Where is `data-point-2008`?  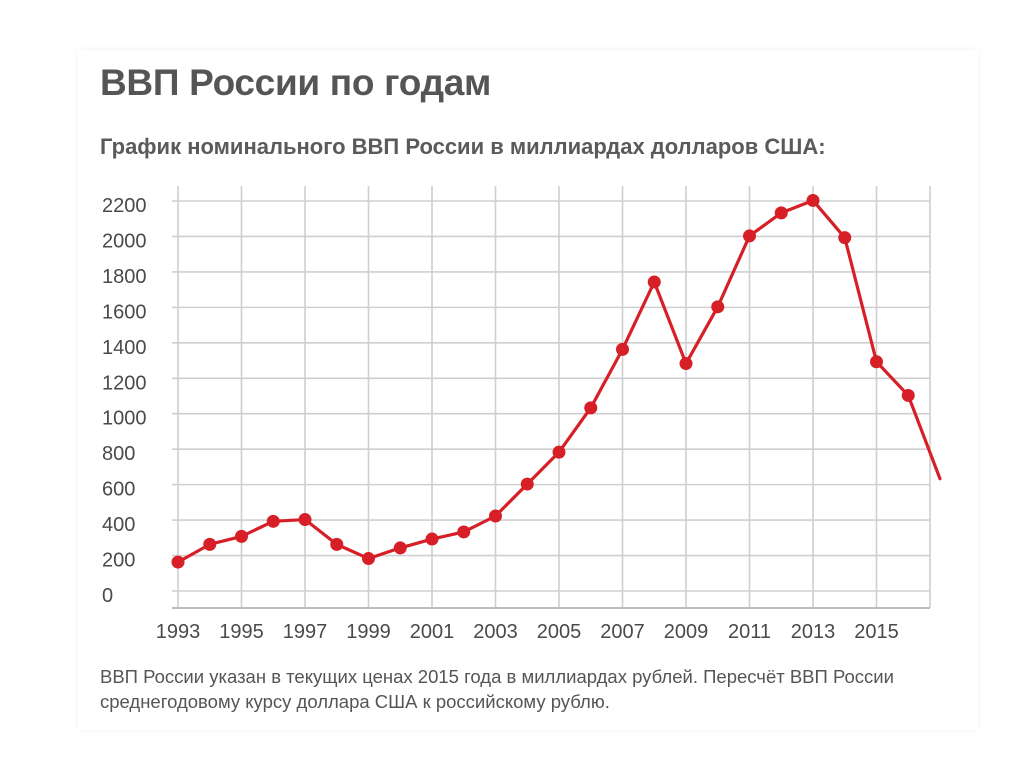 data-point-2008 is located at coordinates (654, 282).